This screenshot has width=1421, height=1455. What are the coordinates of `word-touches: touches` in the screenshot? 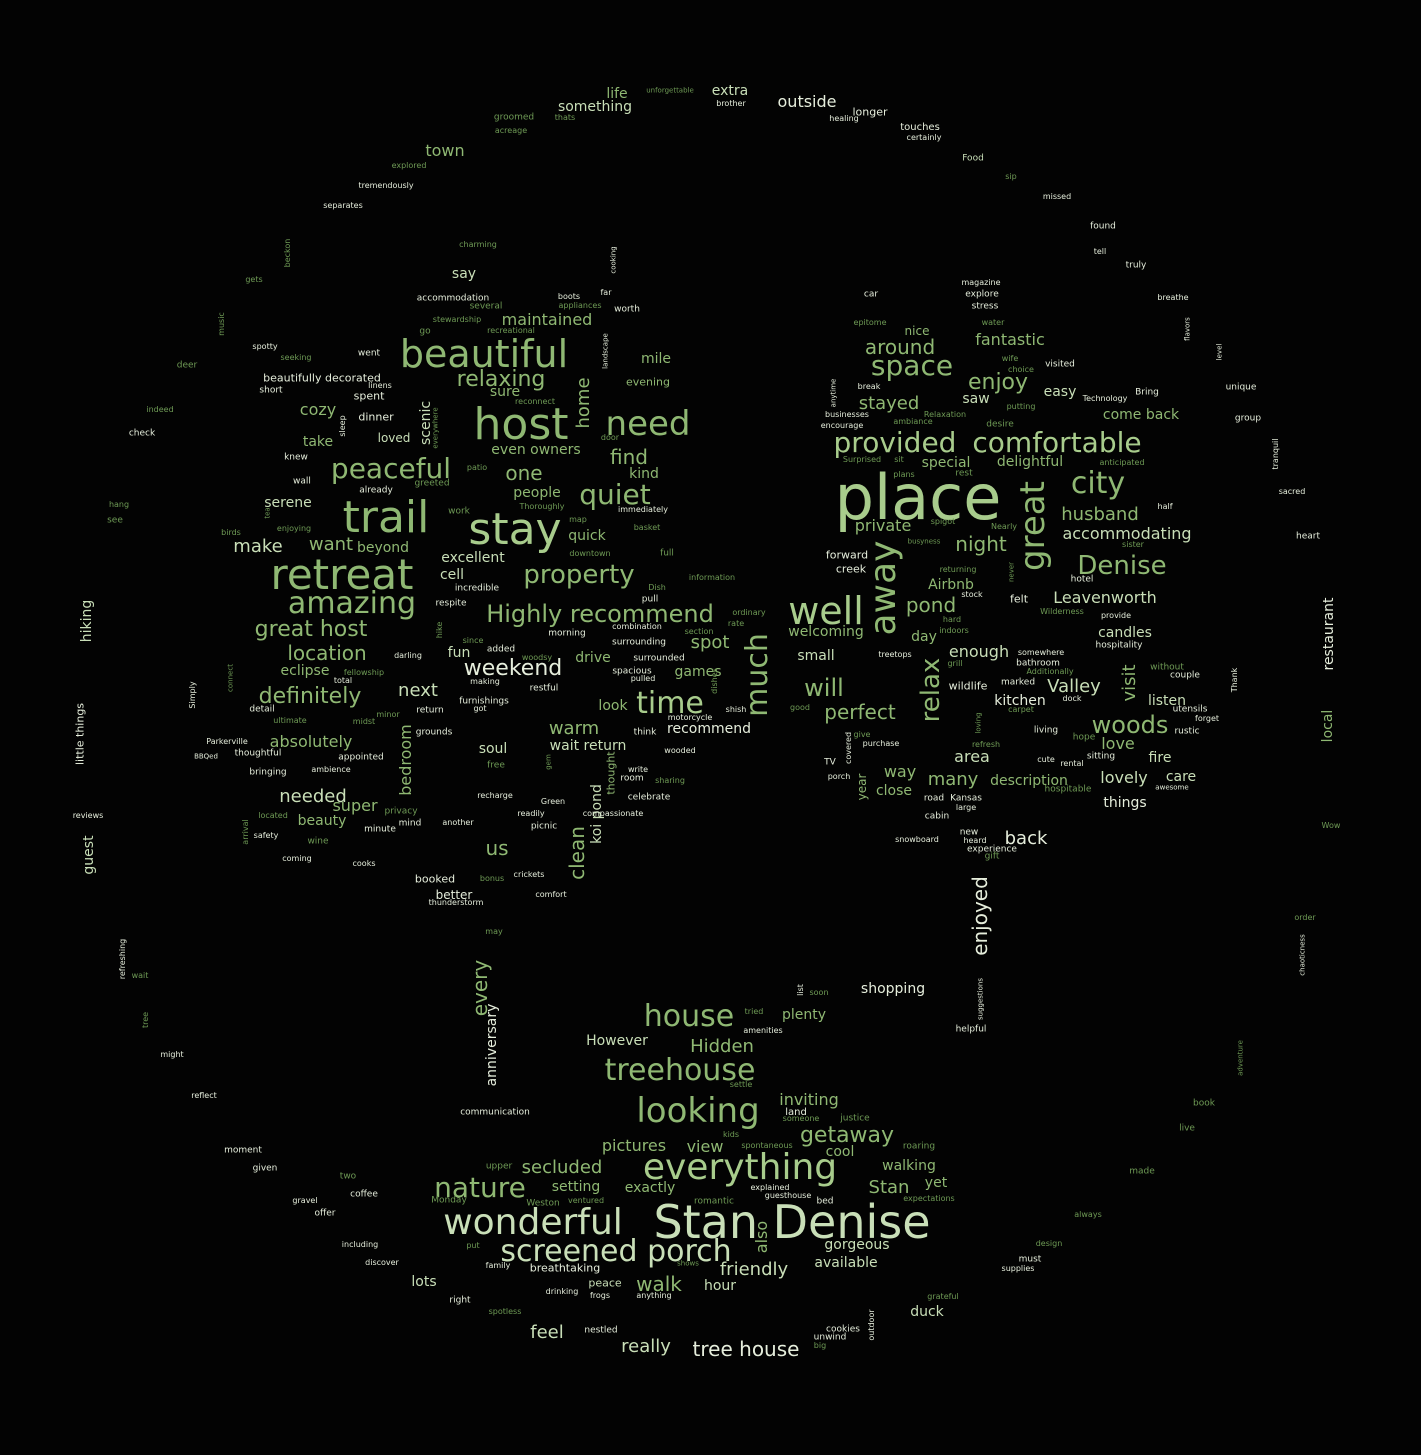 It's located at (920, 127).